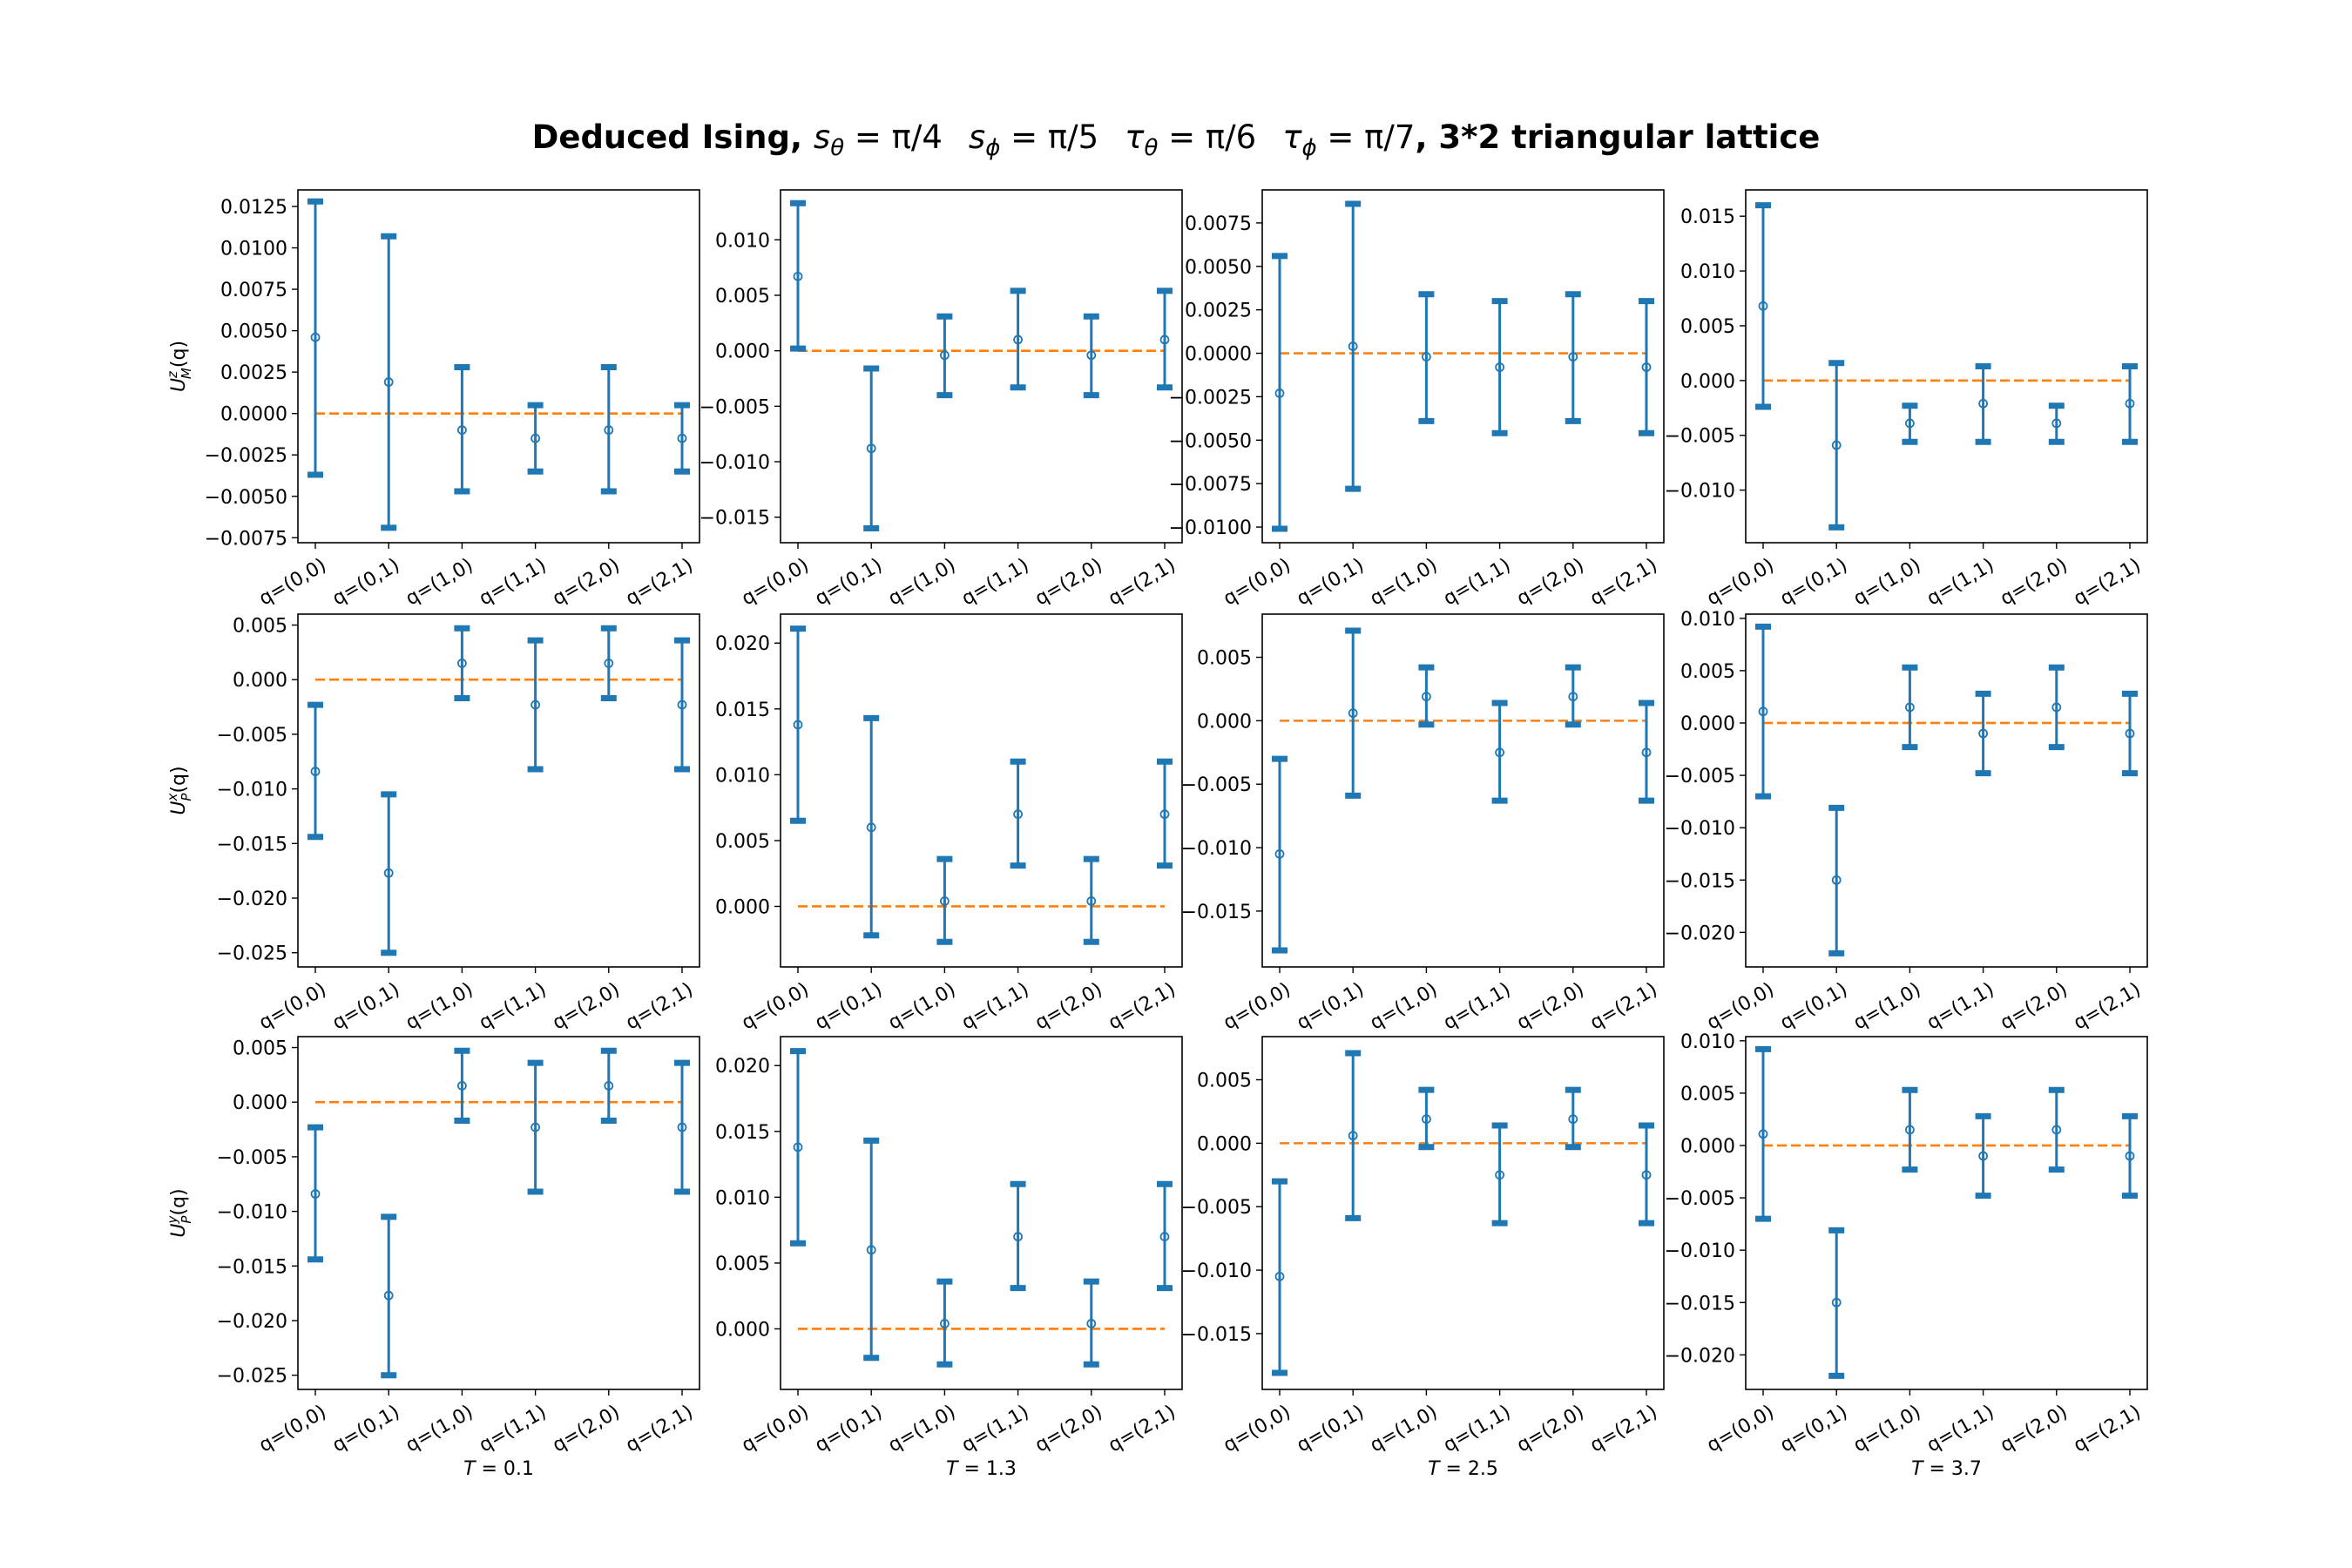  What do you see at coordinates (253, 373) in the screenshot?
I see `y-tick-label: 0.0025` at bounding box center [253, 373].